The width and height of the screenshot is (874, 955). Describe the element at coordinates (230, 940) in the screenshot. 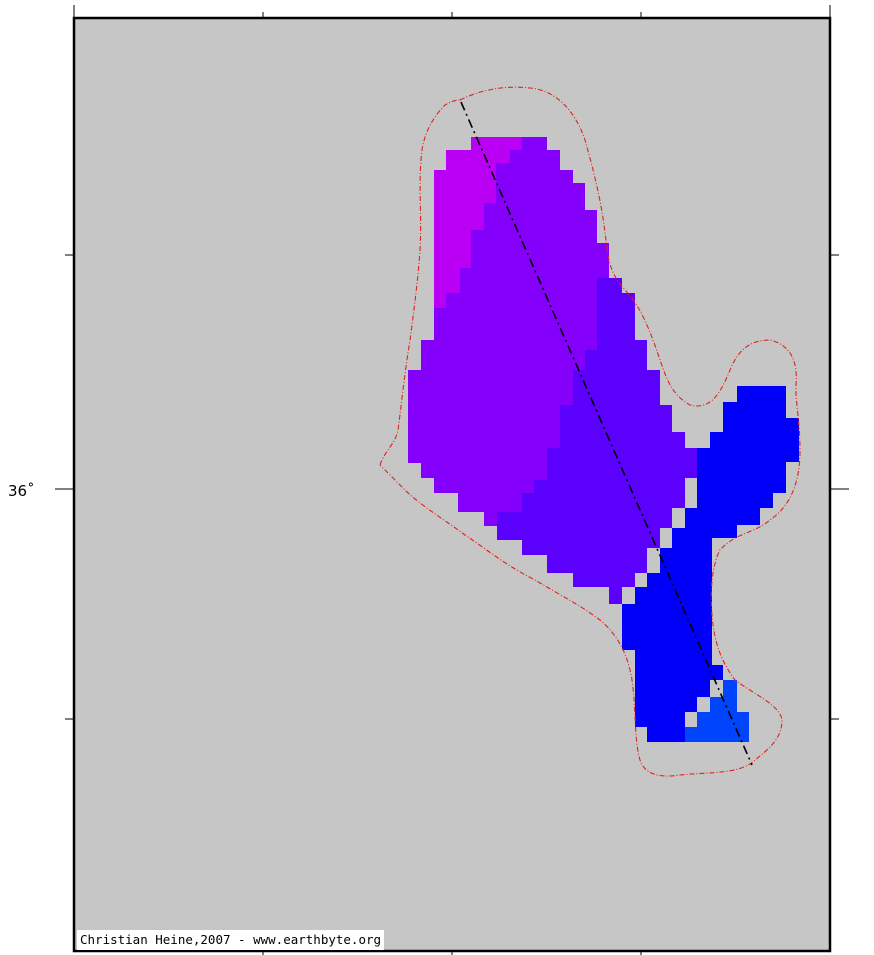

I see `credit-label: Christian Heine,2007 - www.earthbyte.org` at that location.